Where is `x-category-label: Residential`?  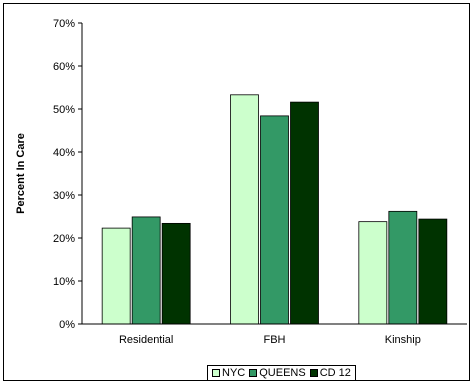
x-category-label: Residential is located at coordinates (146, 340).